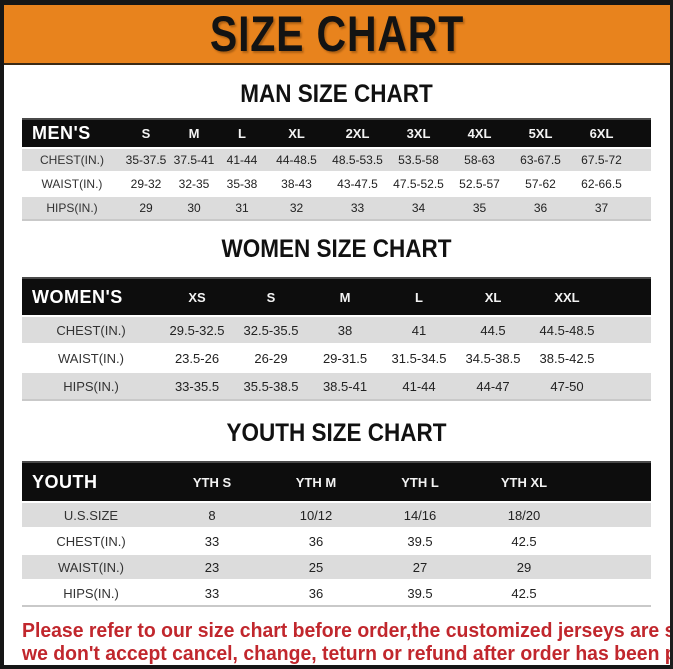  Describe the element at coordinates (316, 515) in the screenshot. I see `measurement-value: 10/12` at that location.